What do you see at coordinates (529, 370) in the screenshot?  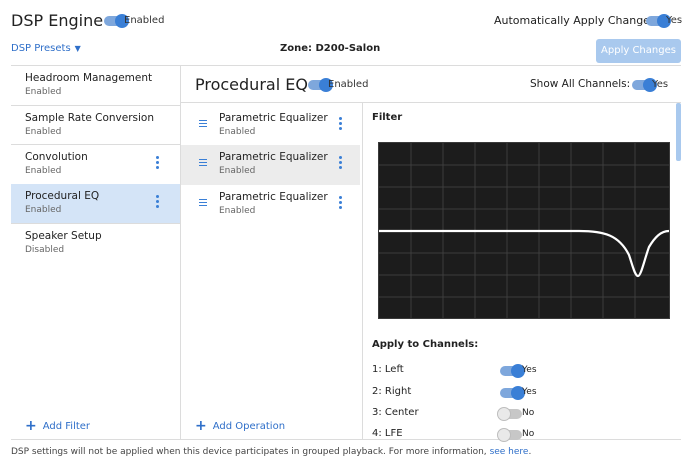 I see `channel-left-status: Yes` at bounding box center [529, 370].